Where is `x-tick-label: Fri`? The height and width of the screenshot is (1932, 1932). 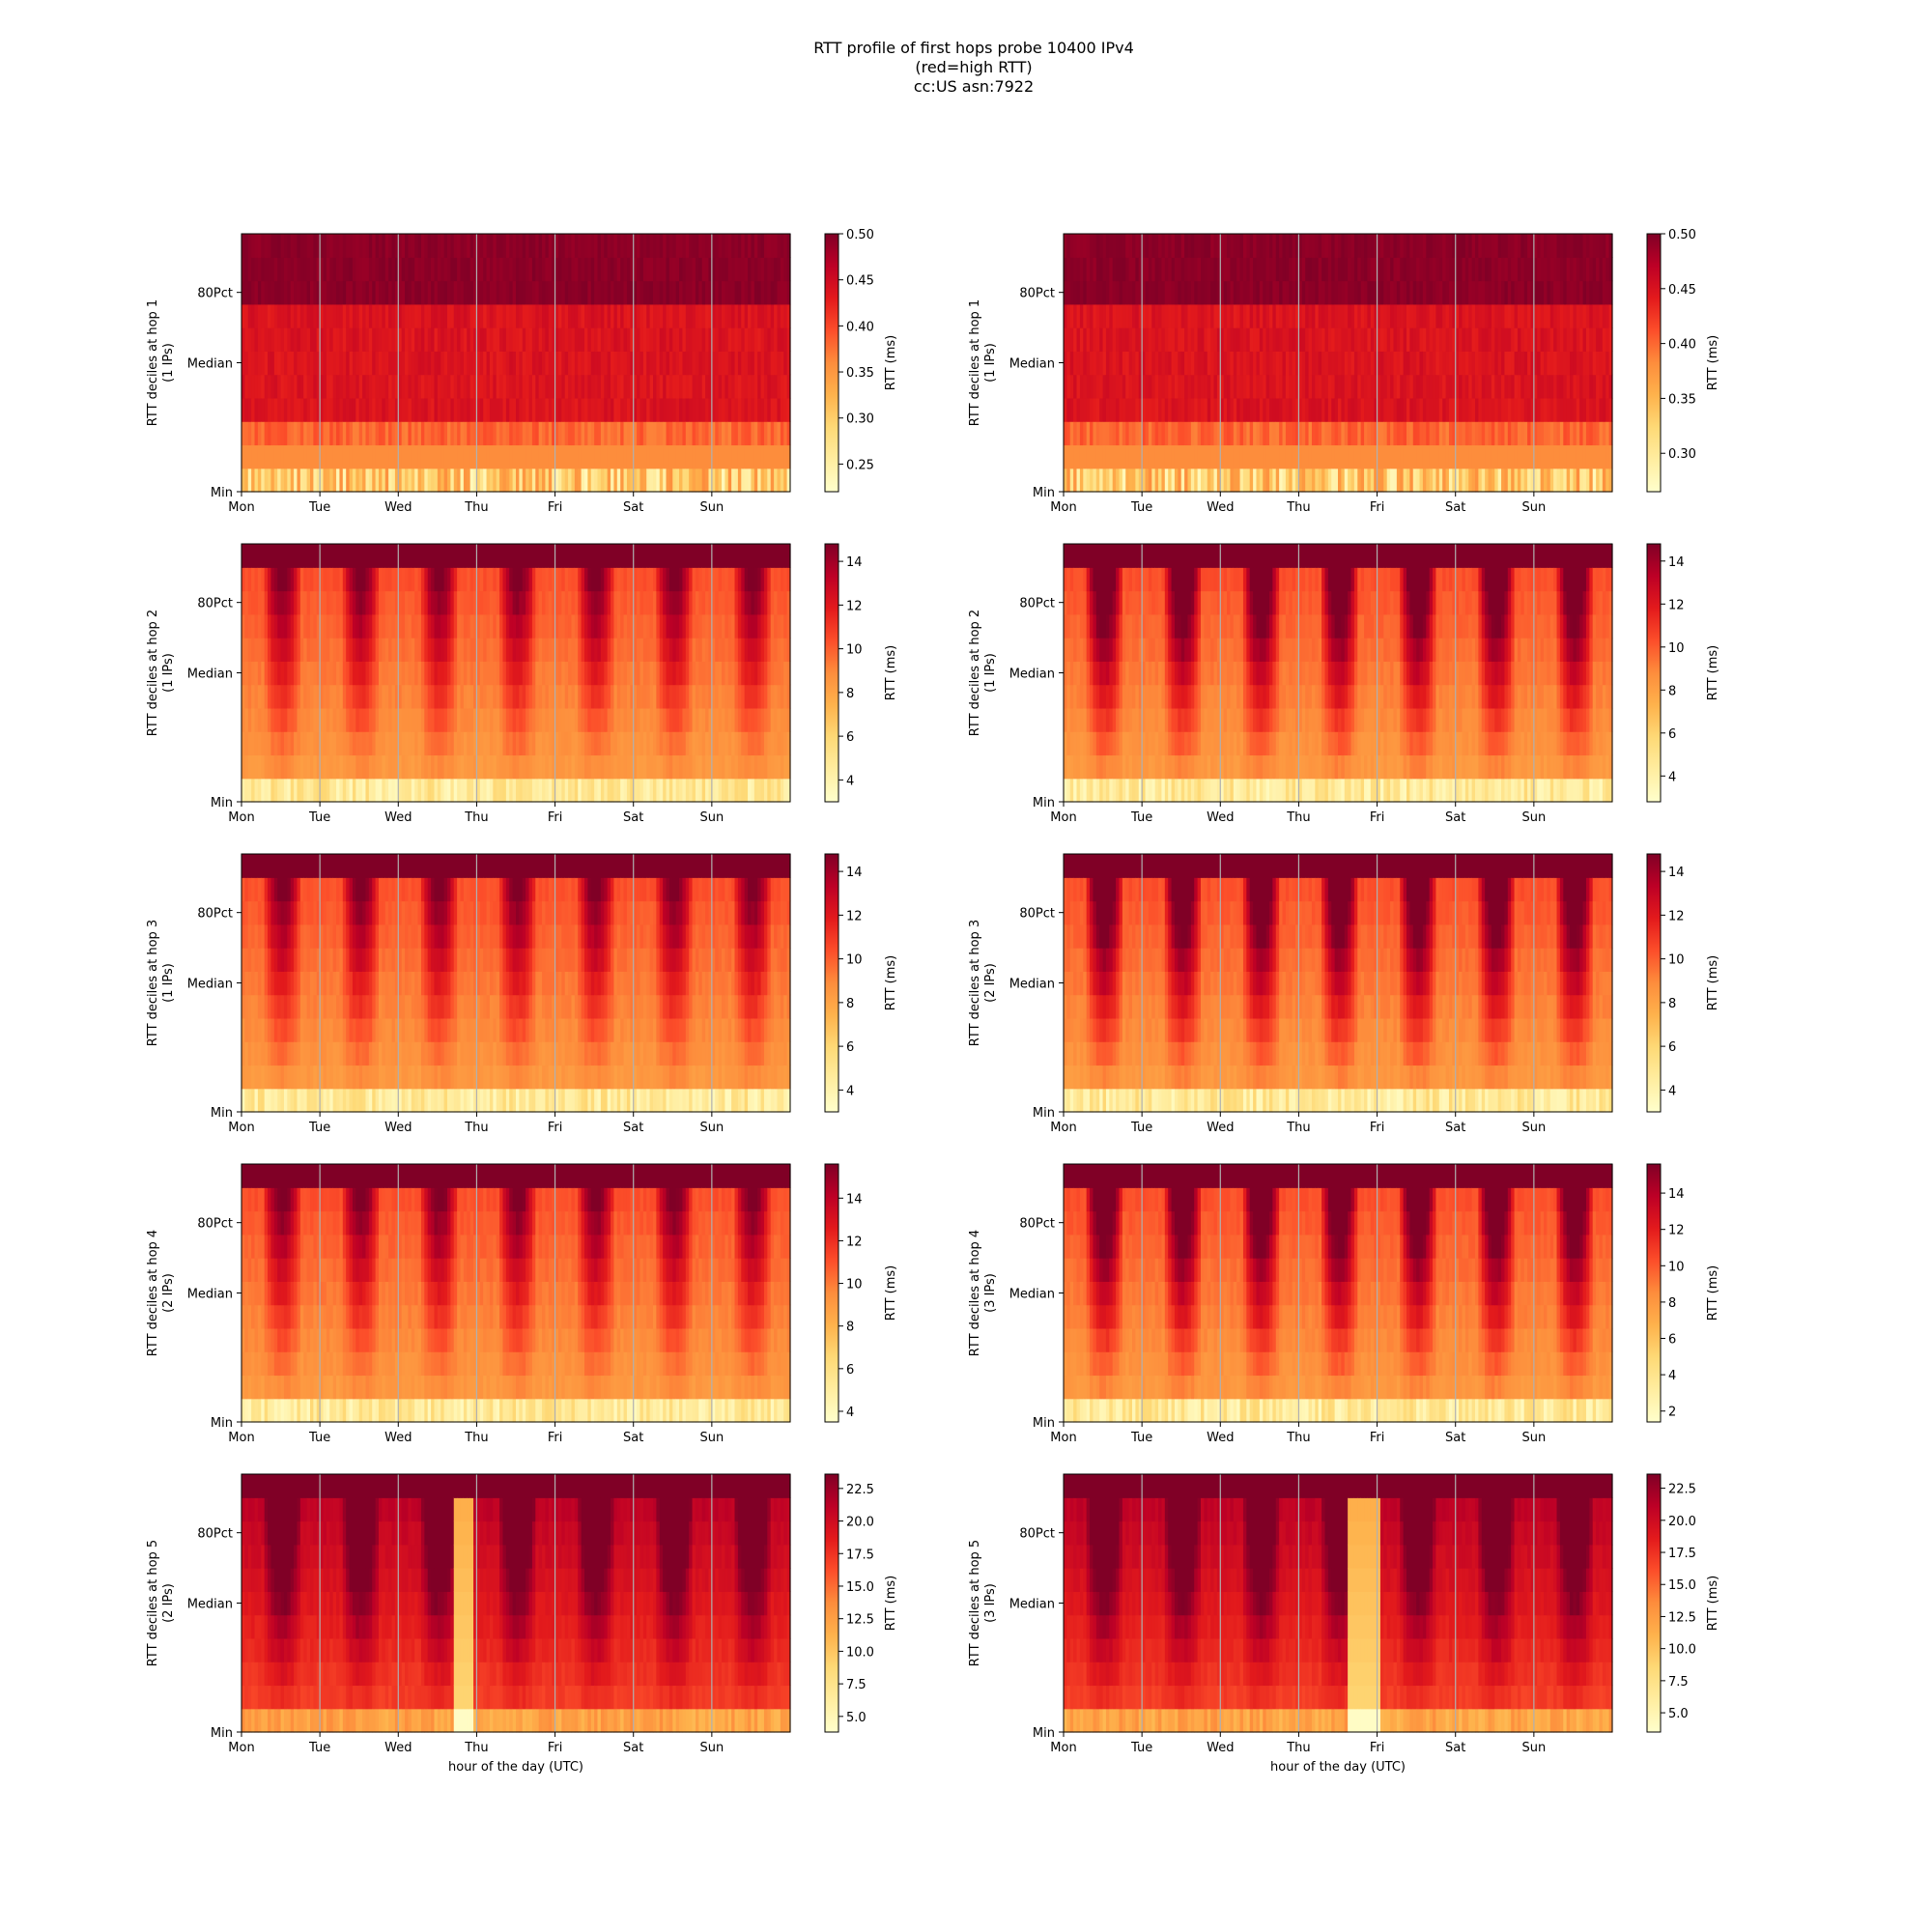 x-tick-label: Fri is located at coordinates (1377, 507).